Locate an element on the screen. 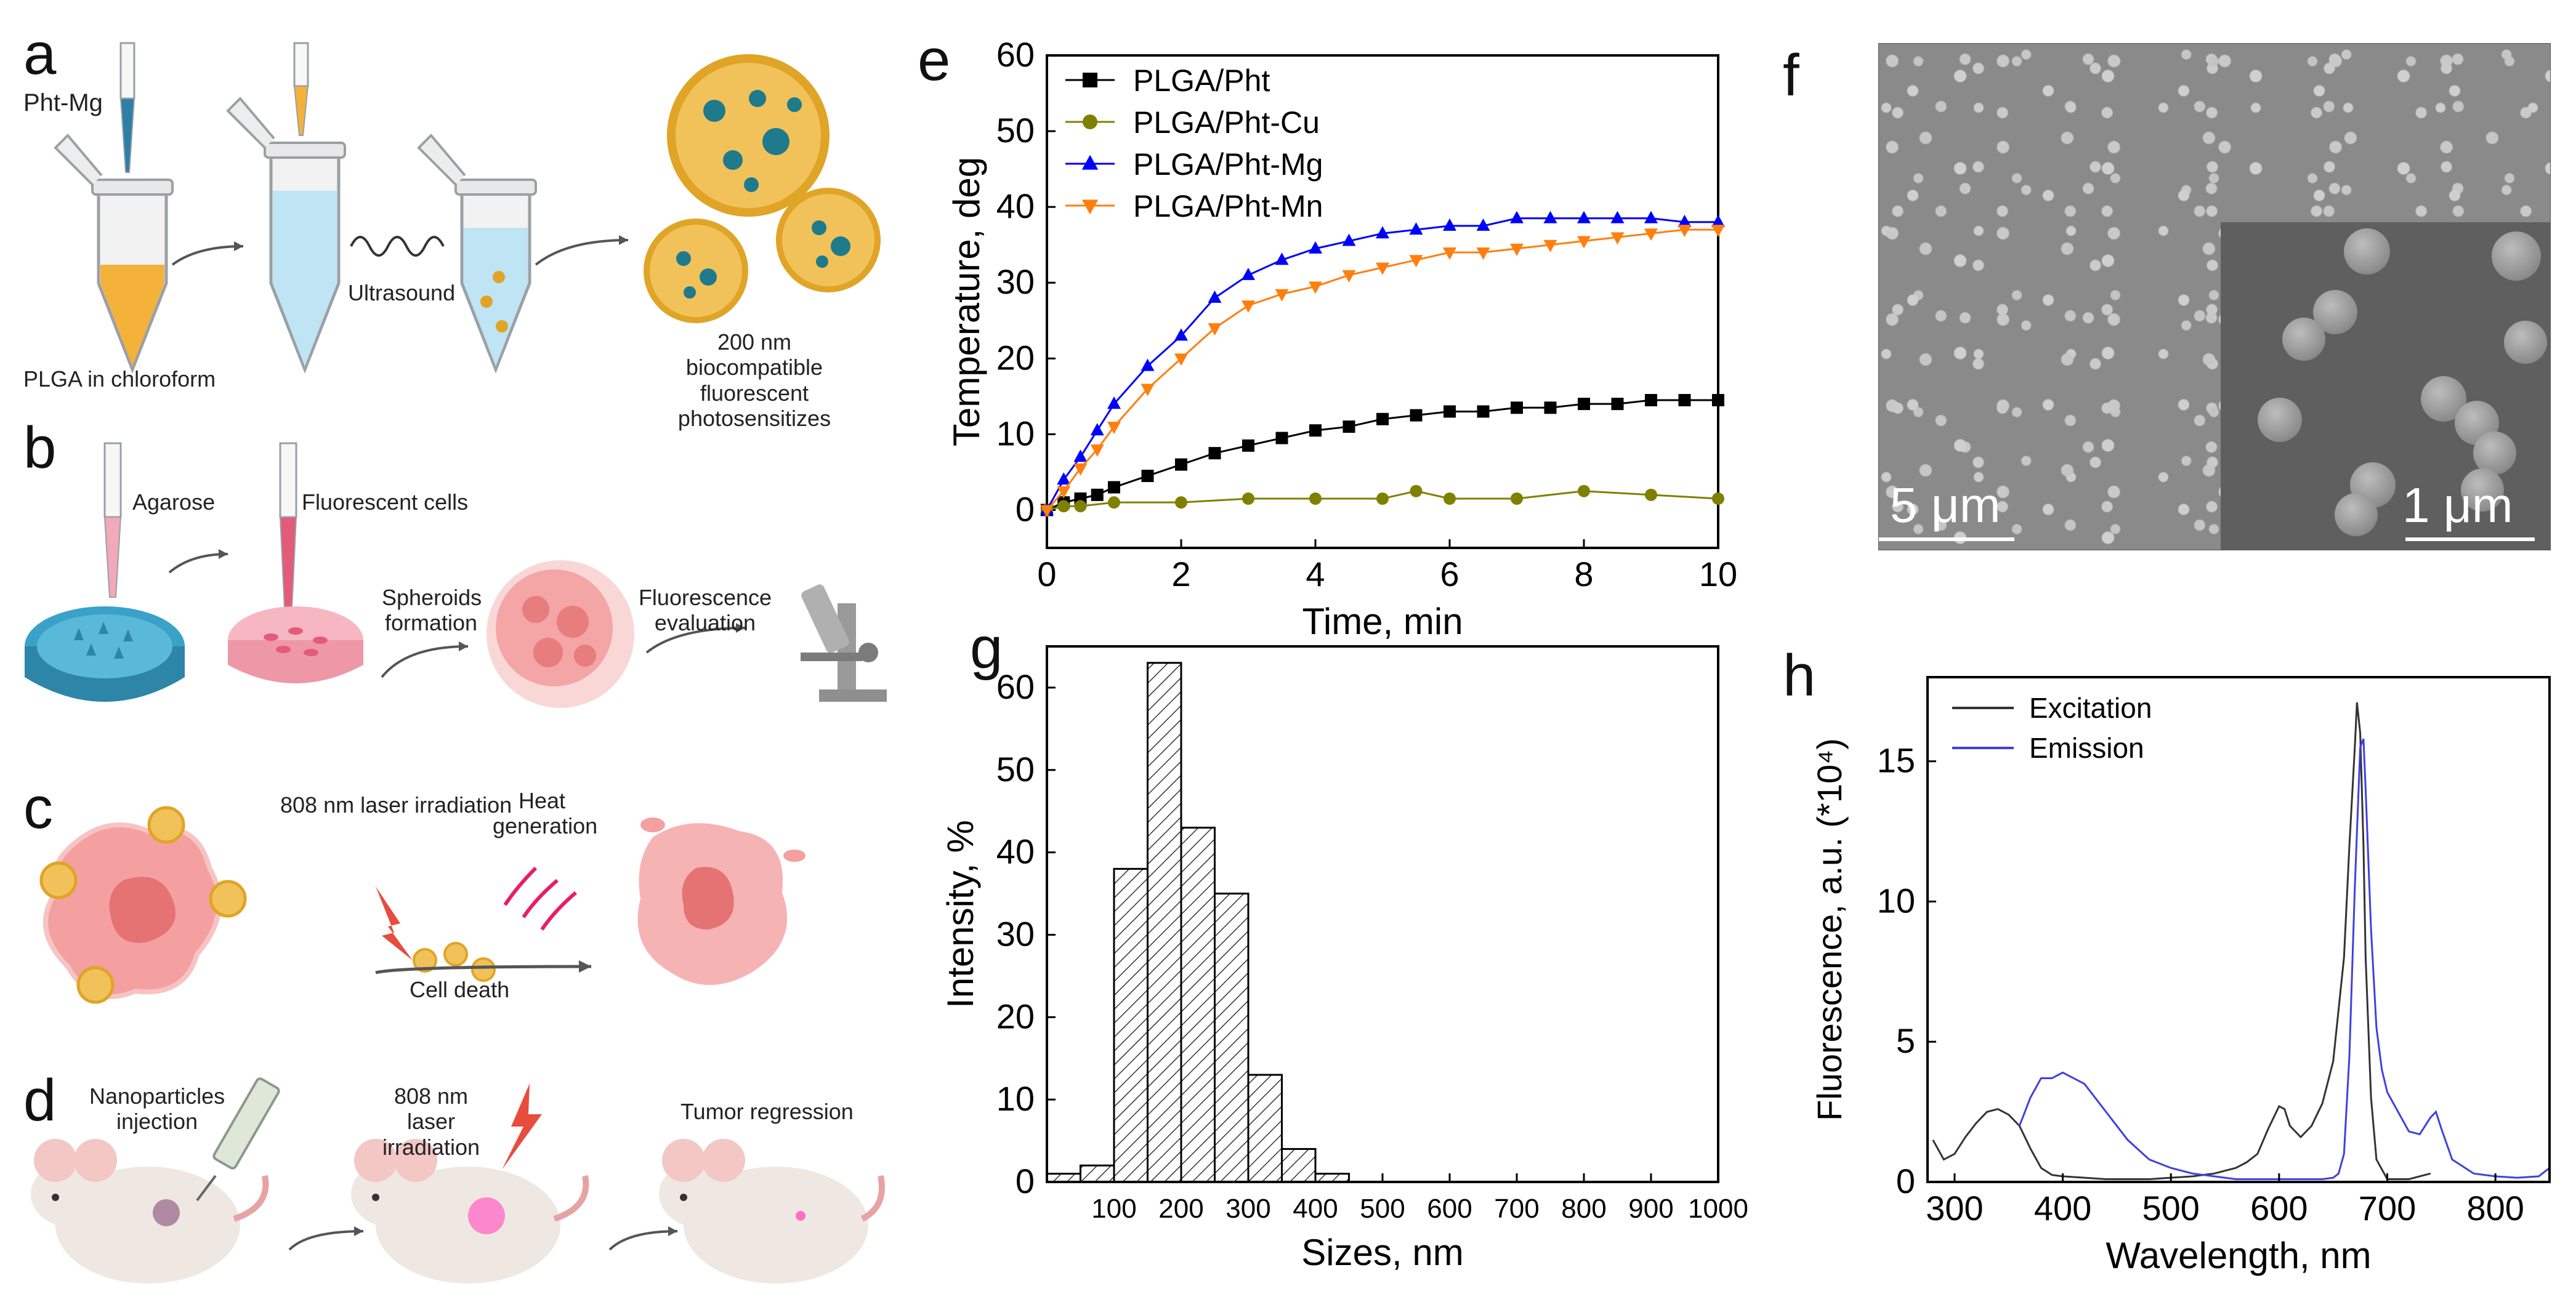 The image size is (2576, 1310). series-excitation is located at coordinates (2181, 941).